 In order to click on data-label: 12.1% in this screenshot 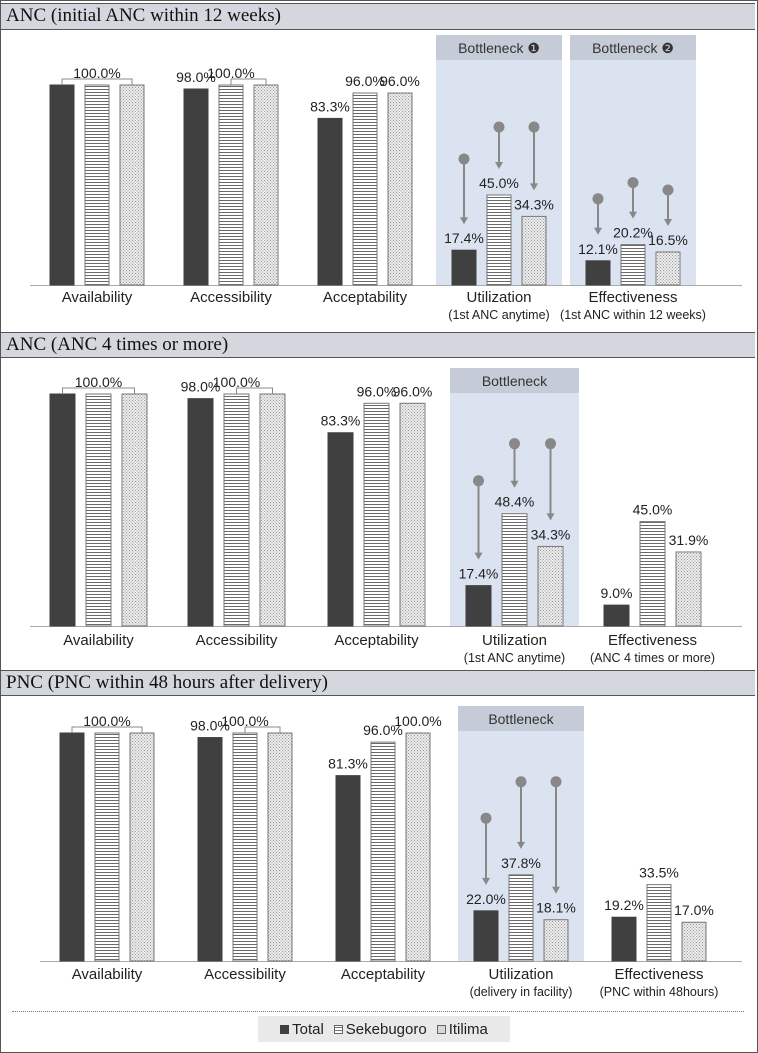, I will do `click(598, 249)`.